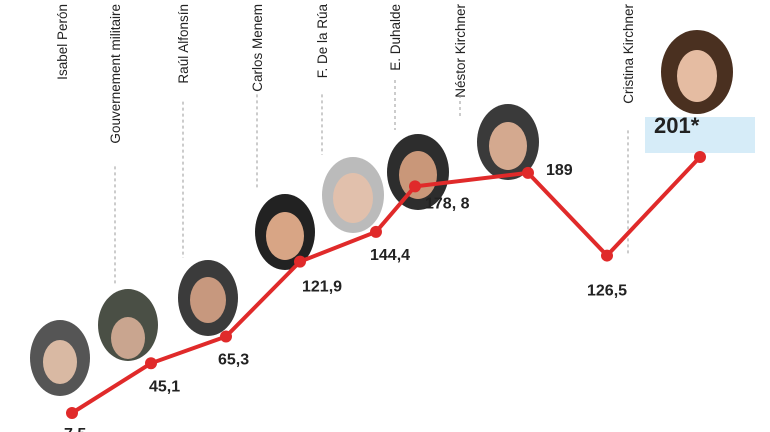 The image size is (770, 432). What do you see at coordinates (677, 125) in the screenshot?
I see `value-label: 201*` at bounding box center [677, 125].